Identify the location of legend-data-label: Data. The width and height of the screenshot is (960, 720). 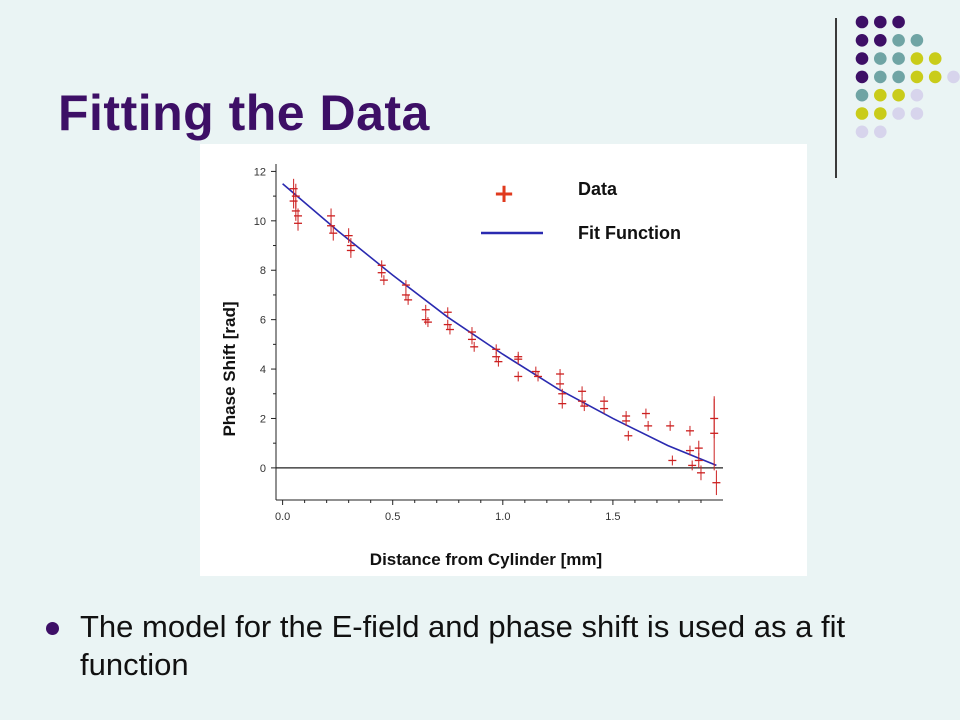
(598, 189).